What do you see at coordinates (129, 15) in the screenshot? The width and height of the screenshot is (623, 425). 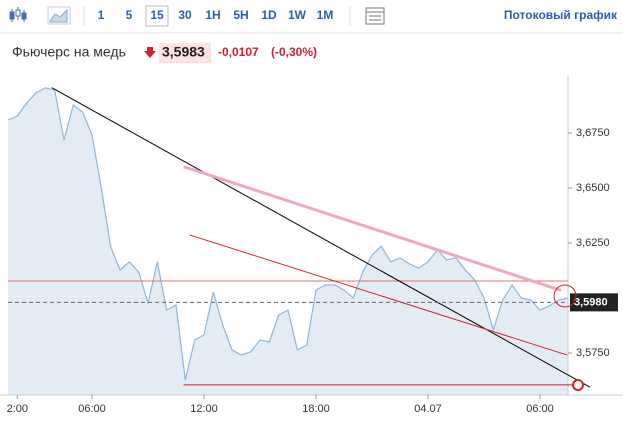 I see `interval-button: 5` at bounding box center [129, 15].